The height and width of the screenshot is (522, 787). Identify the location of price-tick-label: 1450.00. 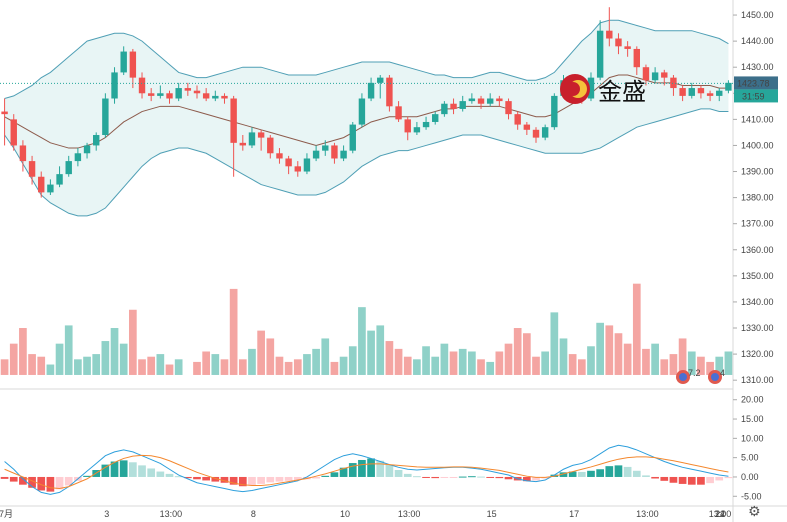
(757, 15).